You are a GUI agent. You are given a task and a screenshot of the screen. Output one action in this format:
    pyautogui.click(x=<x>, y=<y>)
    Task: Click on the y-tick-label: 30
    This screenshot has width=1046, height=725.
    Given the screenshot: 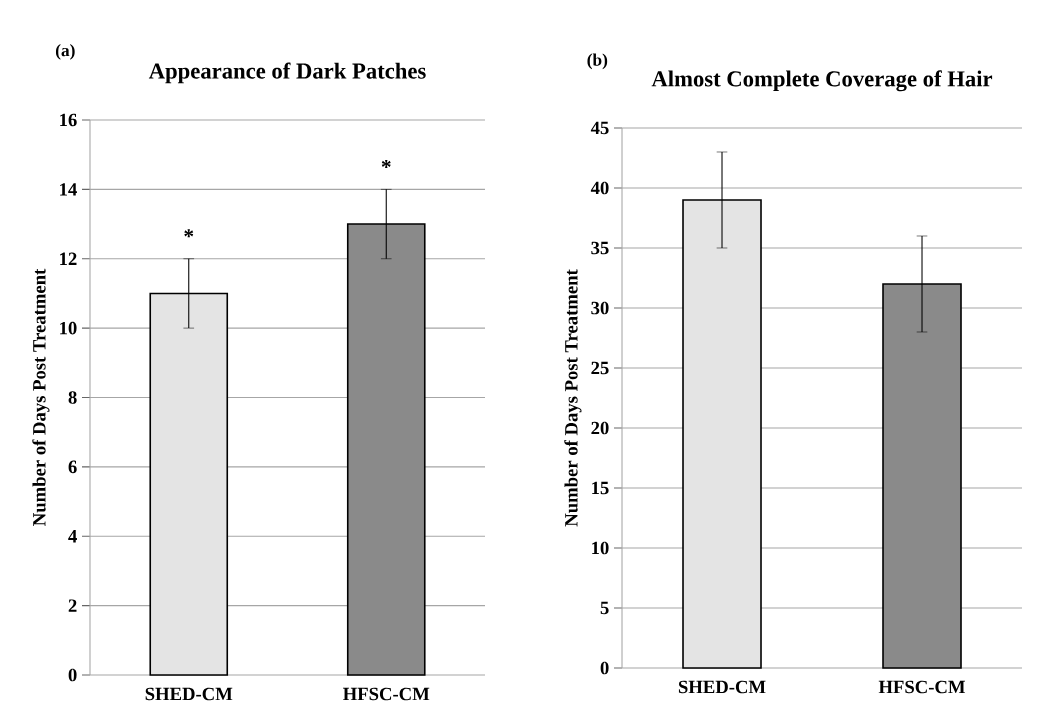 What is the action you would take?
    pyautogui.click(x=600, y=308)
    